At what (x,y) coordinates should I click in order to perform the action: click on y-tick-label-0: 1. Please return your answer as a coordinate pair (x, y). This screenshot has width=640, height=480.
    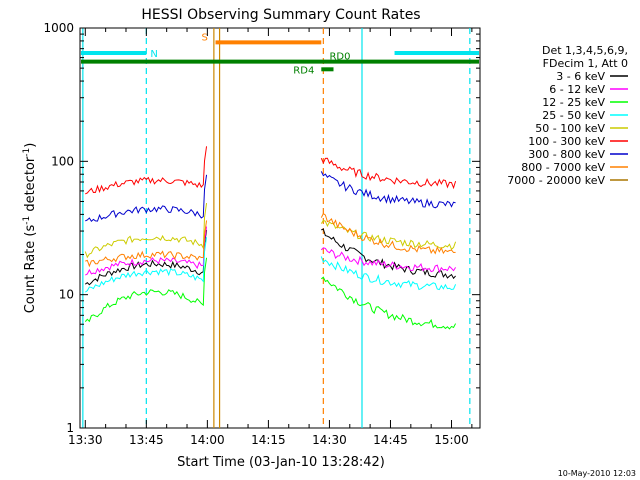
    Looking at the image, I should click on (70, 428).